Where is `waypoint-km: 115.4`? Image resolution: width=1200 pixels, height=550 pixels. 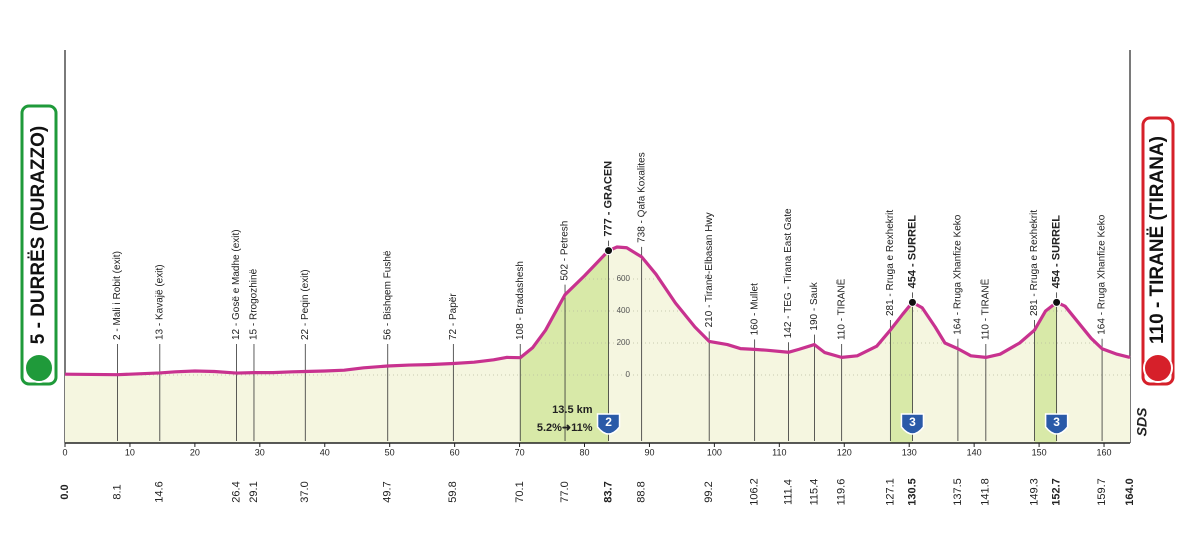
waypoint-km: 115.4 is located at coordinates (814, 492).